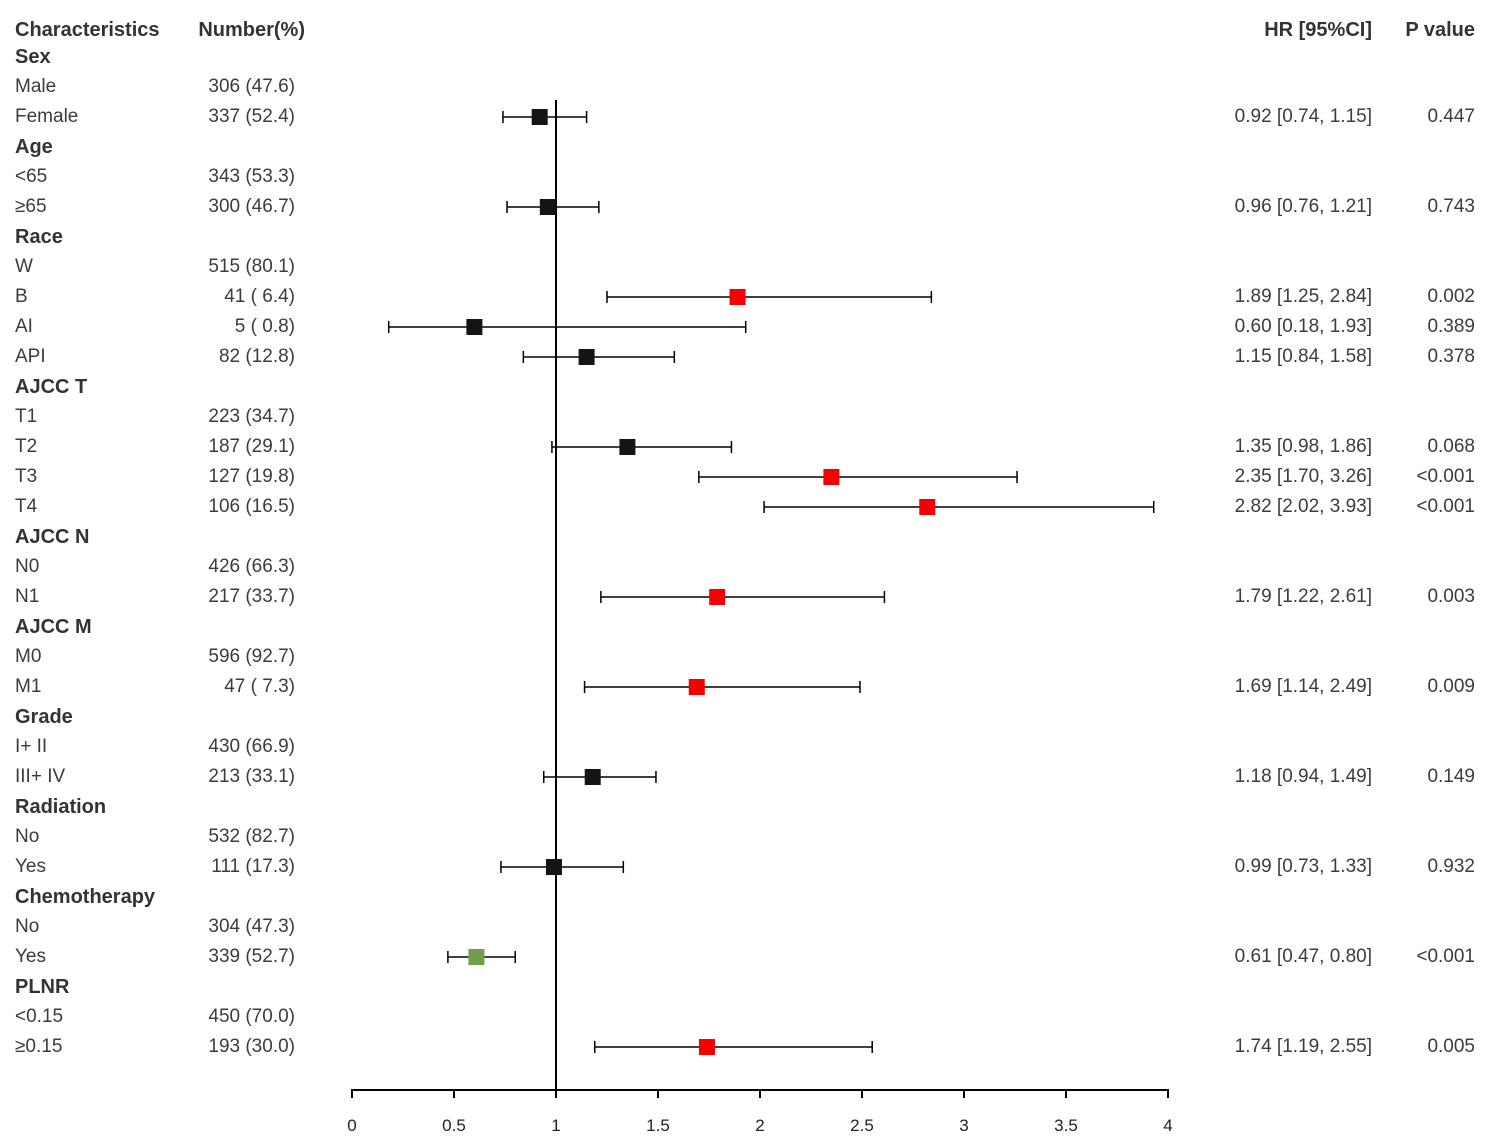 This screenshot has height=1148, width=1500. What do you see at coordinates (251, 1046) in the screenshot?
I see `row-number: 193 (30.0)` at bounding box center [251, 1046].